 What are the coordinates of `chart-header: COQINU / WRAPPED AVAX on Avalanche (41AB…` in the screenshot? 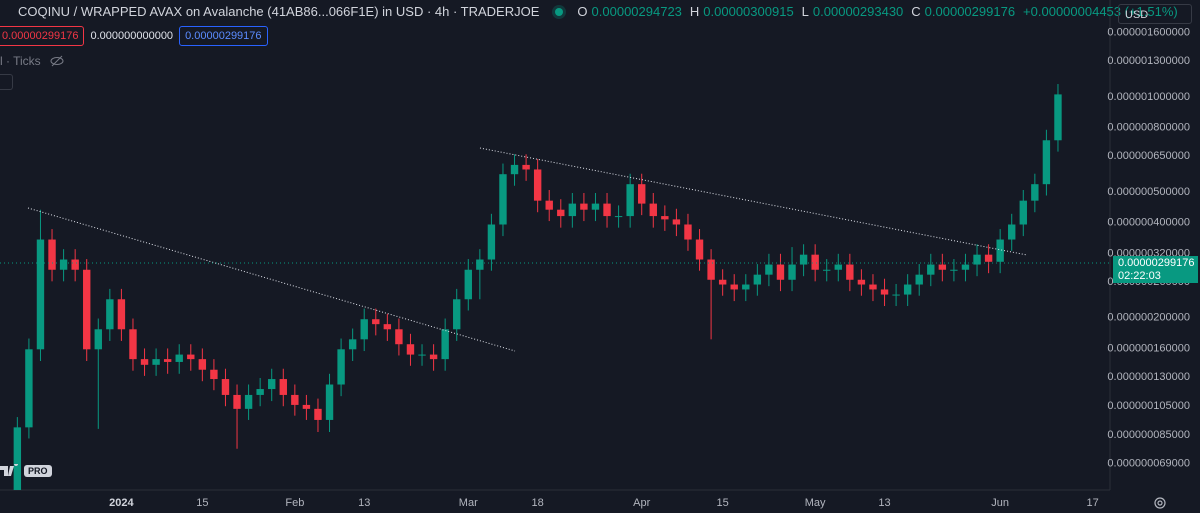 It's located at (600, 11).